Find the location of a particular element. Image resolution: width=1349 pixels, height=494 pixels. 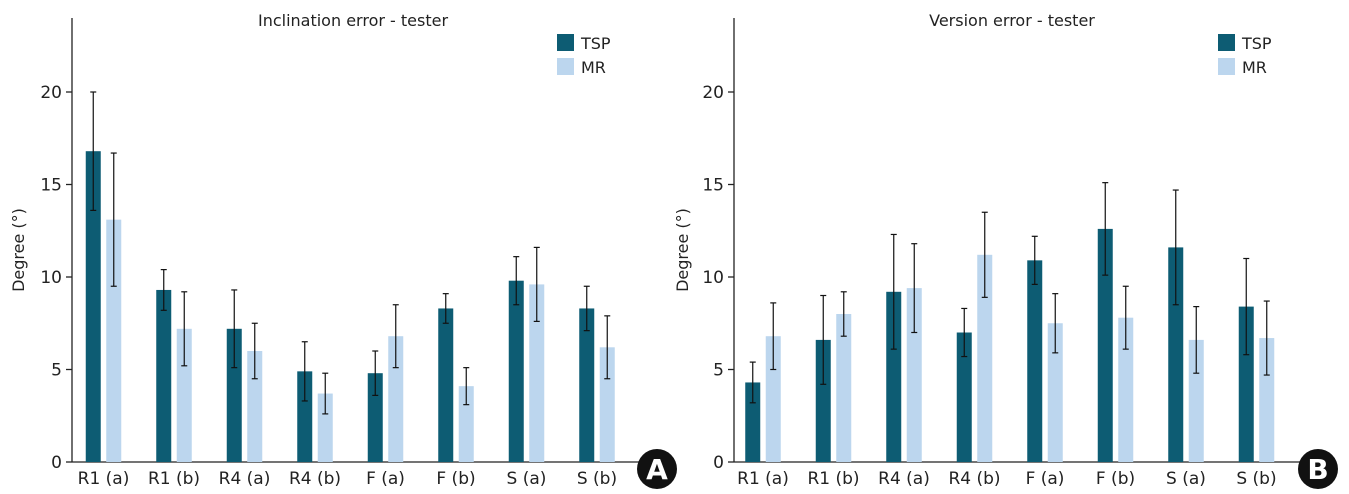

panel-badge-label: B is located at coordinates (1317, 469).